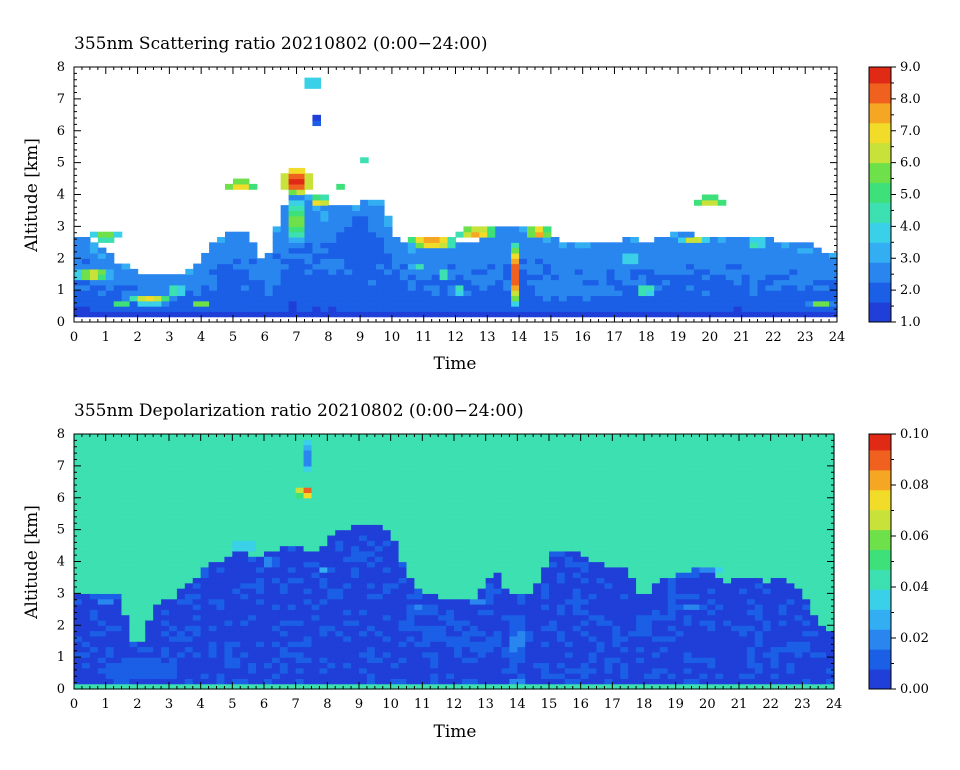  Describe the element at coordinates (61, 258) in the screenshot. I see `y-tick-label: 2` at that location.